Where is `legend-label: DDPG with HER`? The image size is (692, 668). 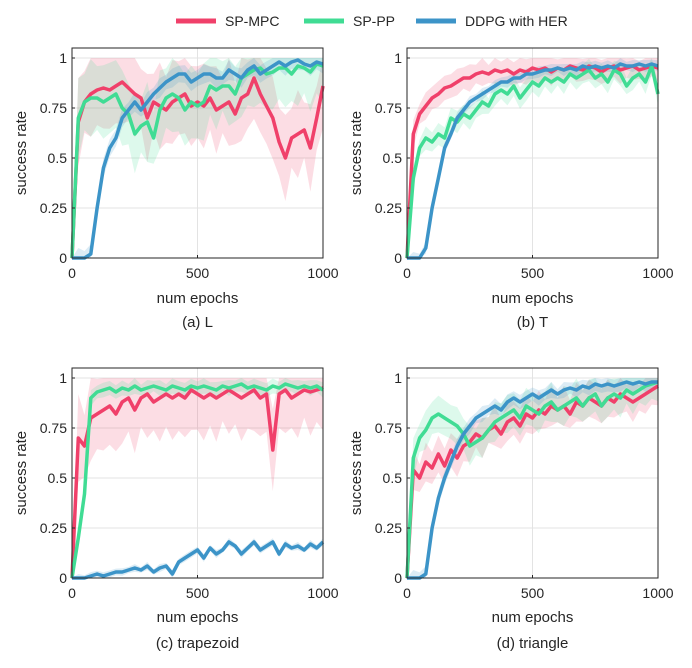
legend-label: DDPG with HER is located at coordinates (516, 21).